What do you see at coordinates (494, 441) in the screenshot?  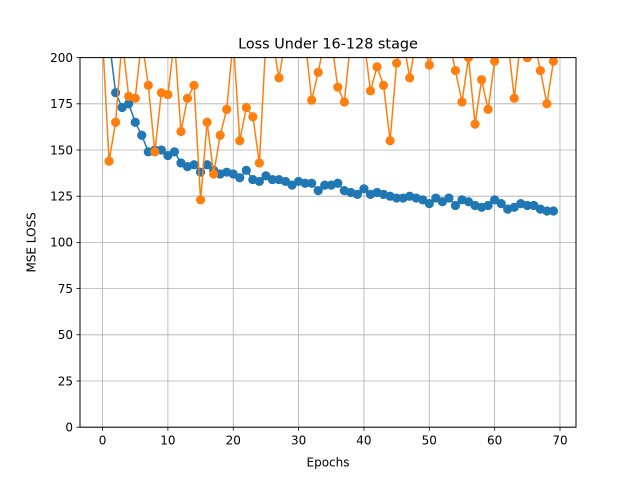 I see `x-tick-label: 60` at bounding box center [494, 441].